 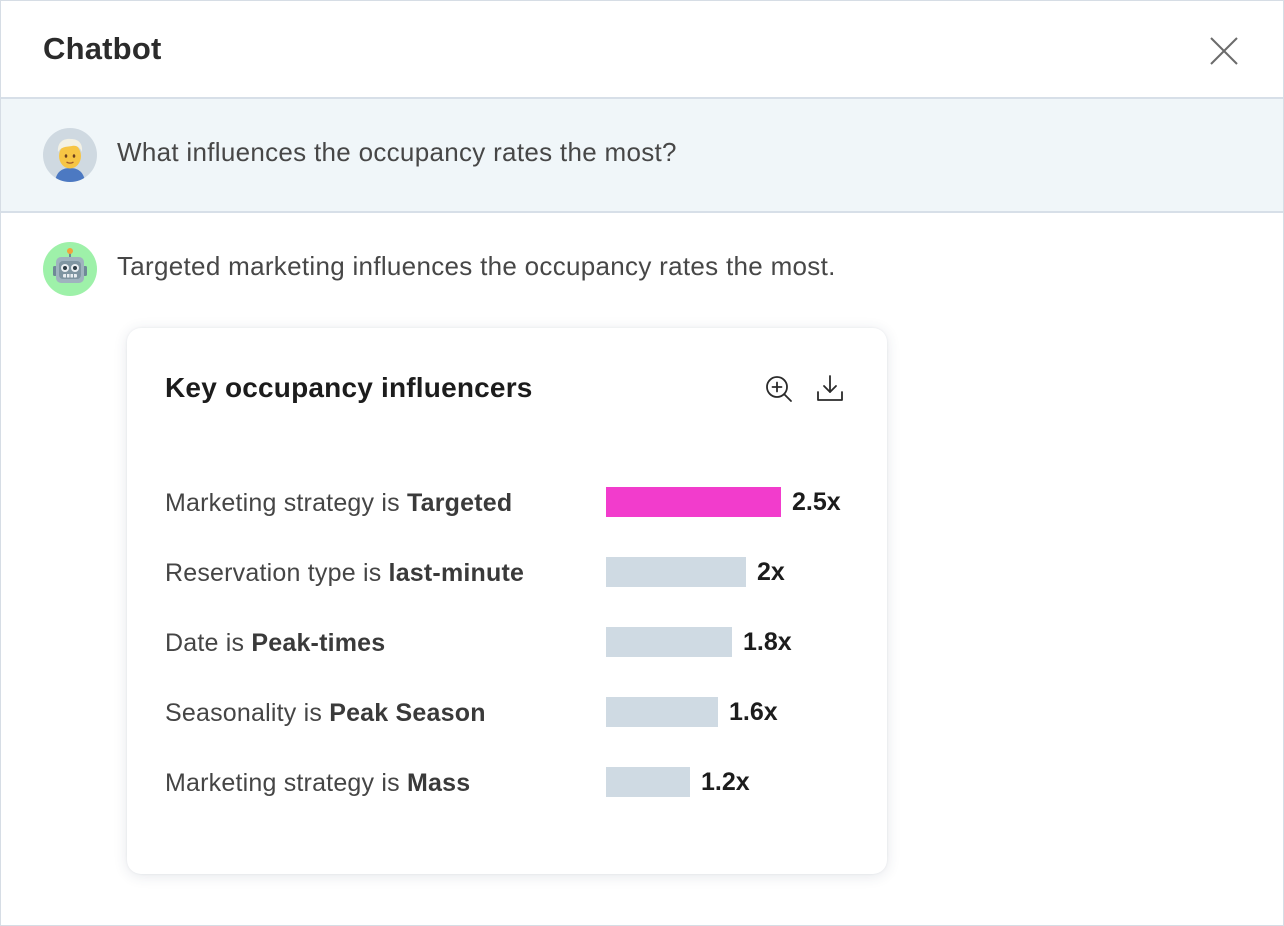 I want to click on zoom-in-icon, so click(x=779, y=389).